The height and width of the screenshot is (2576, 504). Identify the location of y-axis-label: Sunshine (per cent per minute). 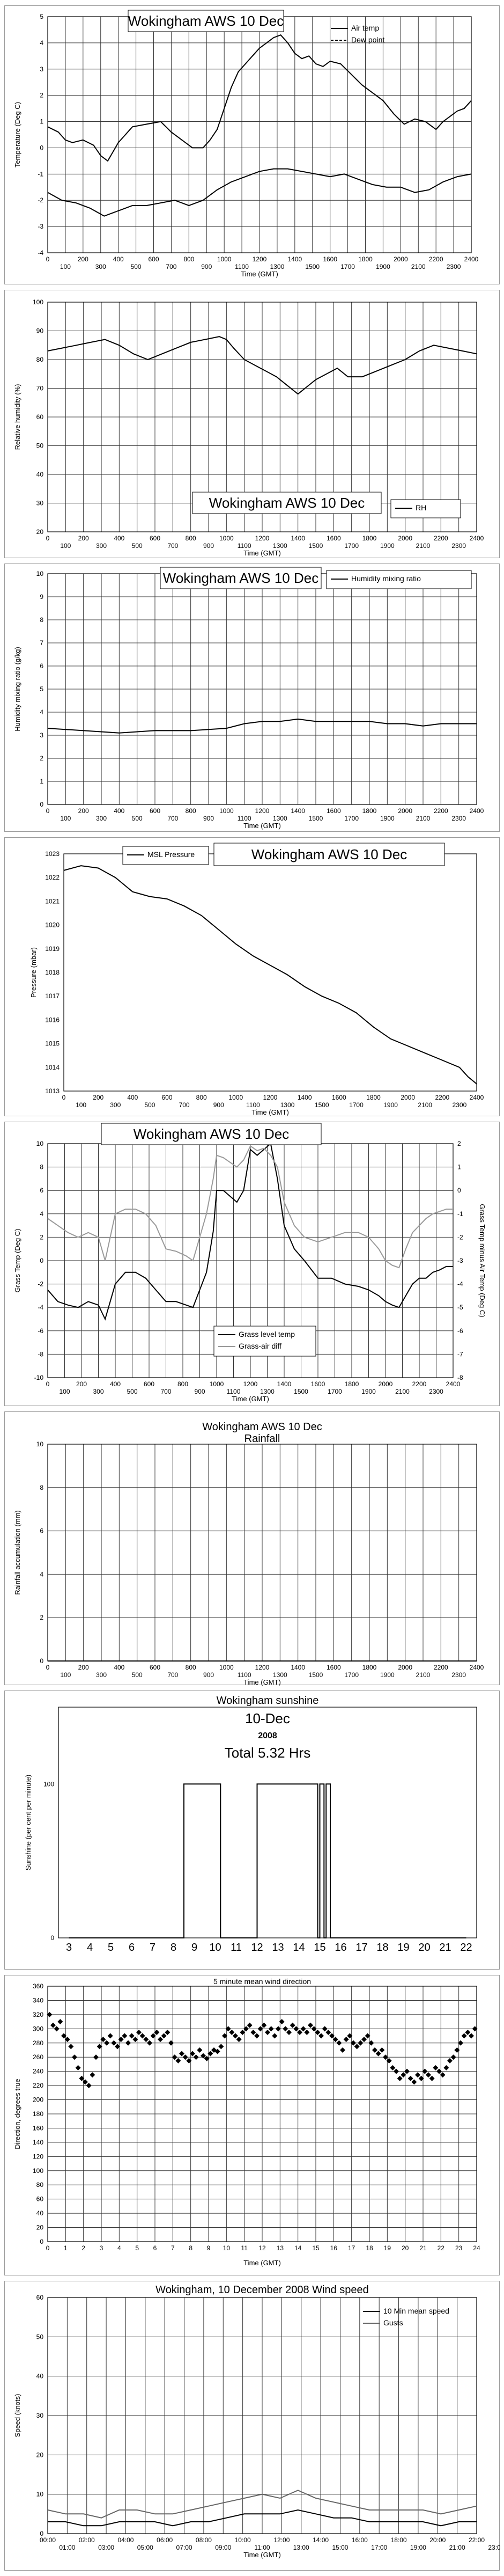
(28, 1822).